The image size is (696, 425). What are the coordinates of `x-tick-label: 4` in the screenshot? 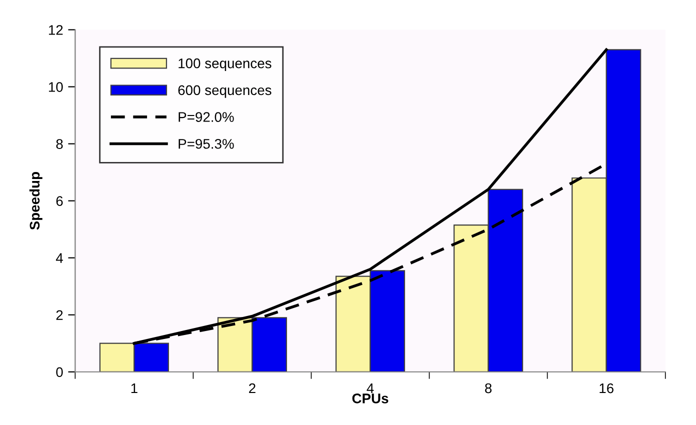 It's located at (370, 388).